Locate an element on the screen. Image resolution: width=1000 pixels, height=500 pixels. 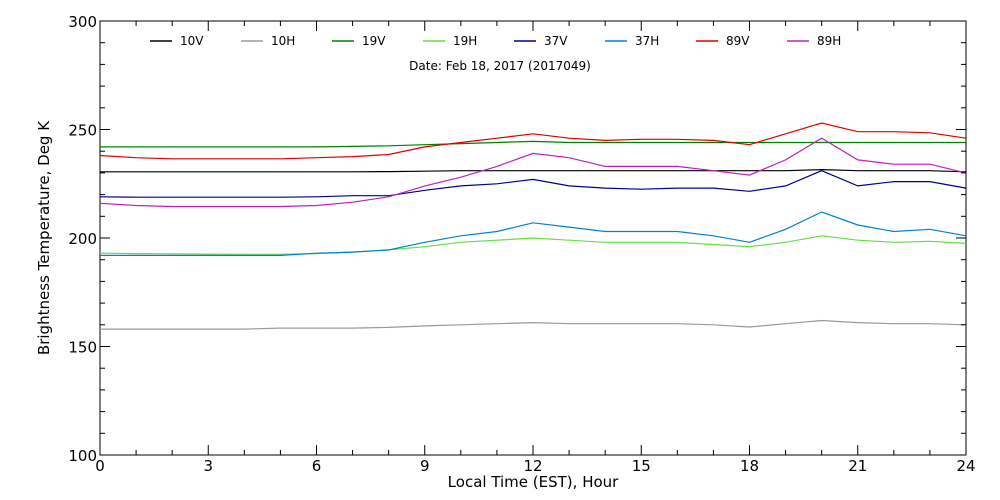
y-axis-label: Brightness Temperature, Deg K is located at coordinates (44, 237).